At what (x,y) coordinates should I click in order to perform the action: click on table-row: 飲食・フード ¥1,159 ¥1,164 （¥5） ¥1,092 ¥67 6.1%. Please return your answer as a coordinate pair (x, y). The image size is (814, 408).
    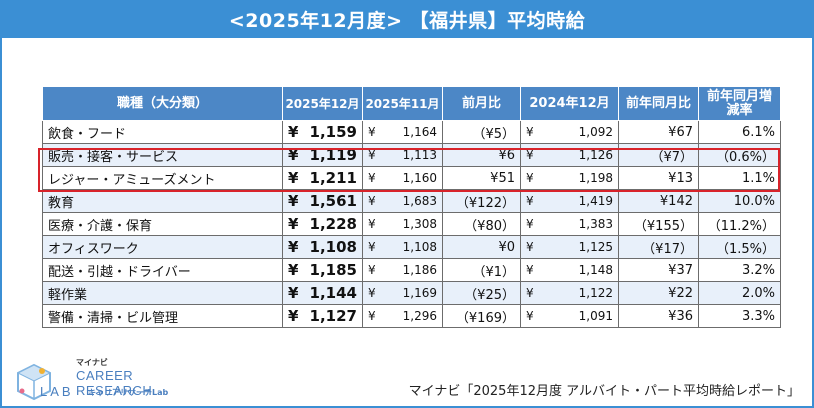
    Looking at the image, I should click on (411, 132).